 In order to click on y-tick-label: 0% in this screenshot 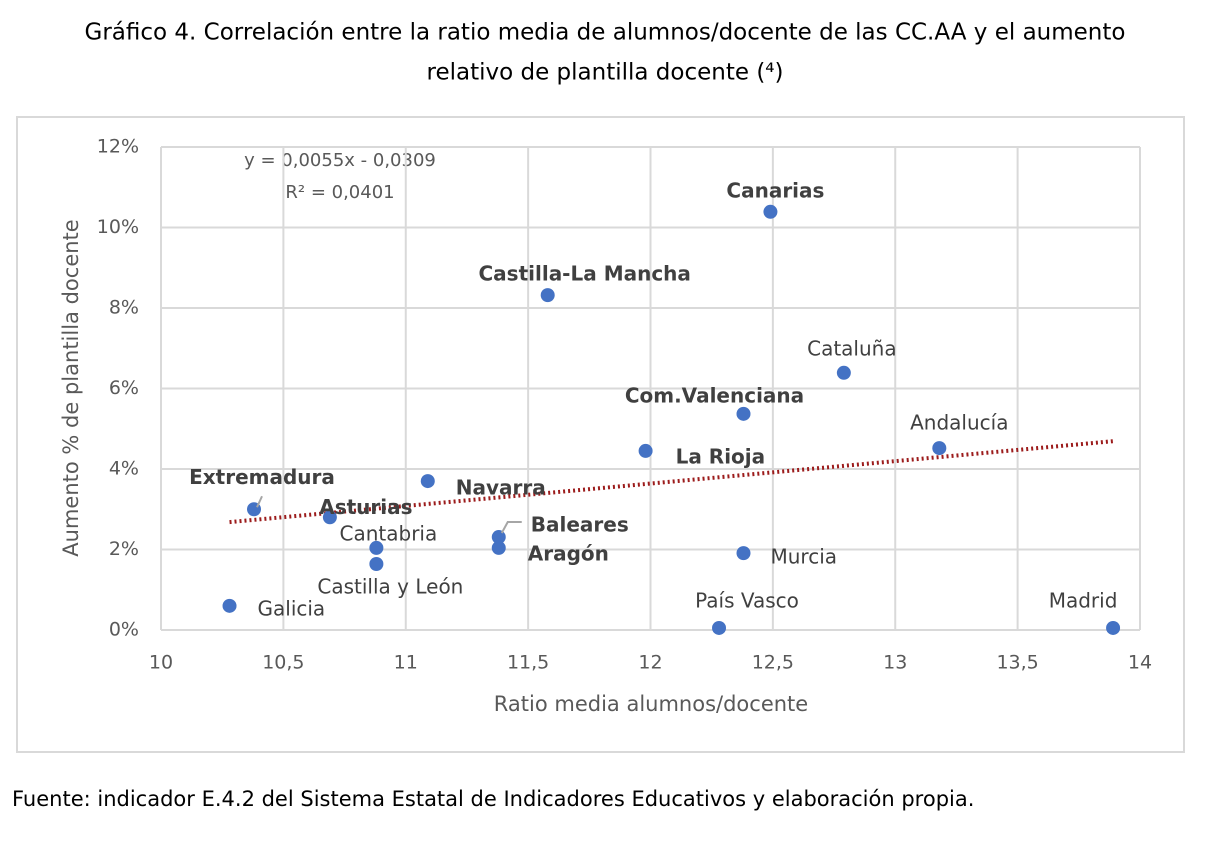, I will do `click(124, 630)`.